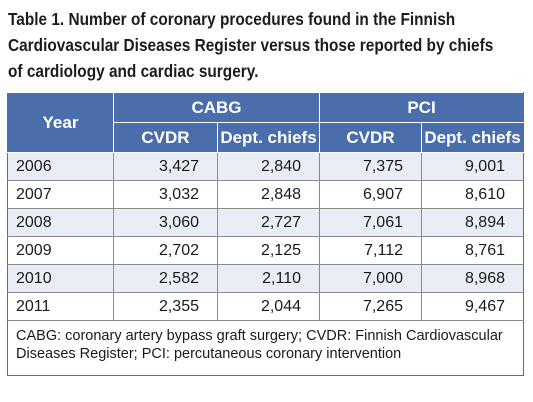 The image size is (533, 402). What do you see at coordinates (60, 122) in the screenshot?
I see `year-header: Year` at bounding box center [60, 122].